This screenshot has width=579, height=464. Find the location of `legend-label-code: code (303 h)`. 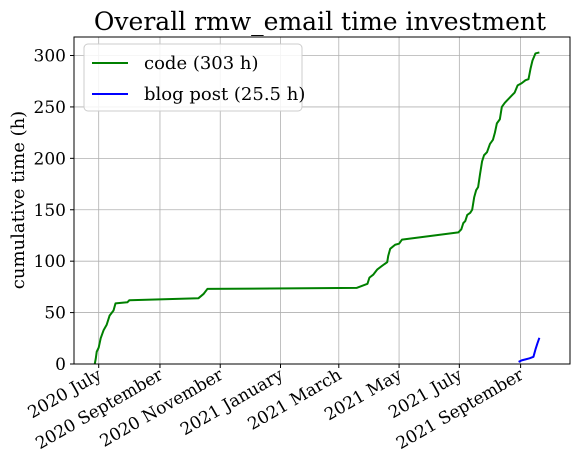

legend-label-code: code (303 h) is located at coordinates (201, 63).